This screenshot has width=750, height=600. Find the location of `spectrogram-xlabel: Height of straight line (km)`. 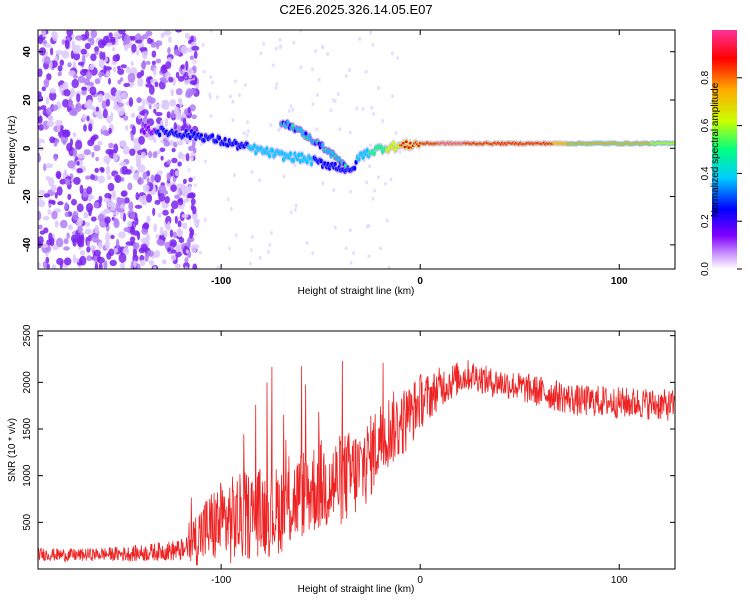

spectrogram-xlabel: Height of straight line (km) is located at coordinates (356, 291).